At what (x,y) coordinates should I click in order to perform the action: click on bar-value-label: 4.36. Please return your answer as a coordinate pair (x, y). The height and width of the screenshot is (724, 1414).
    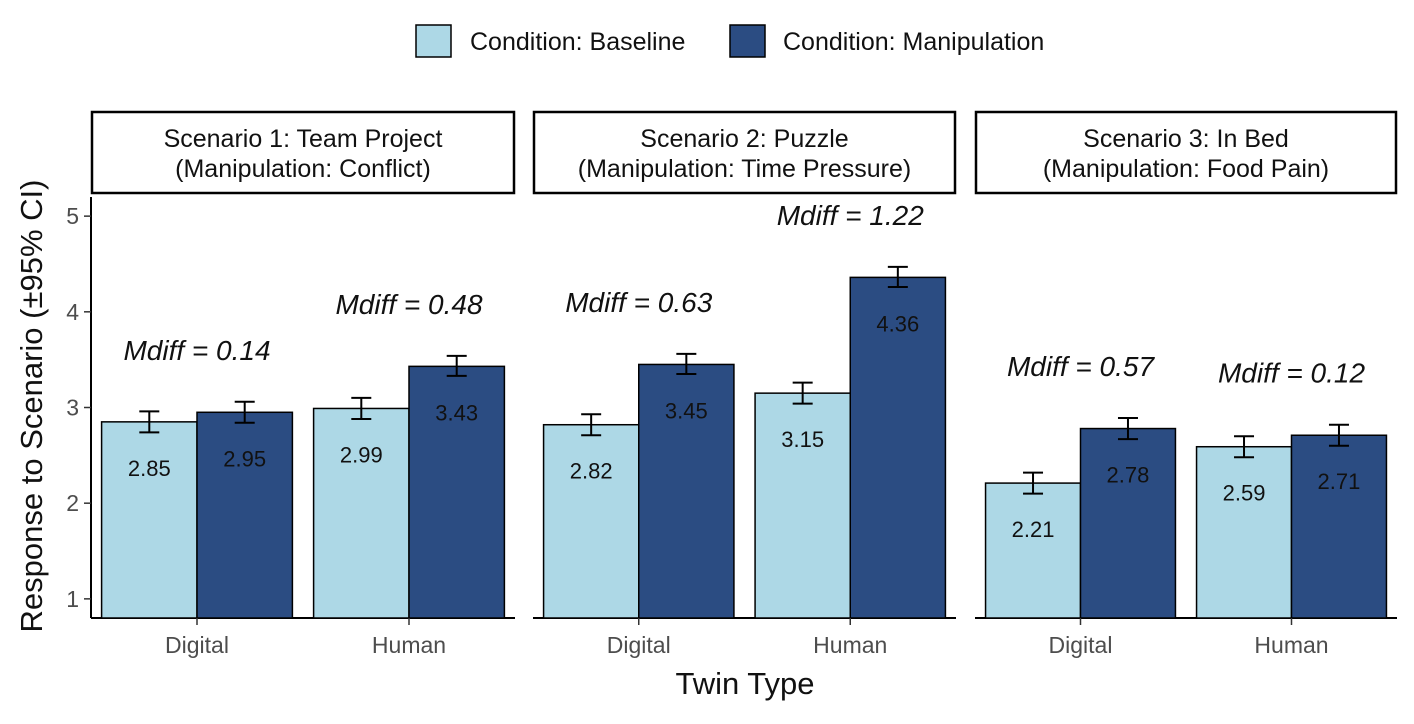
    Looking at the image, I should click on (897, 323).